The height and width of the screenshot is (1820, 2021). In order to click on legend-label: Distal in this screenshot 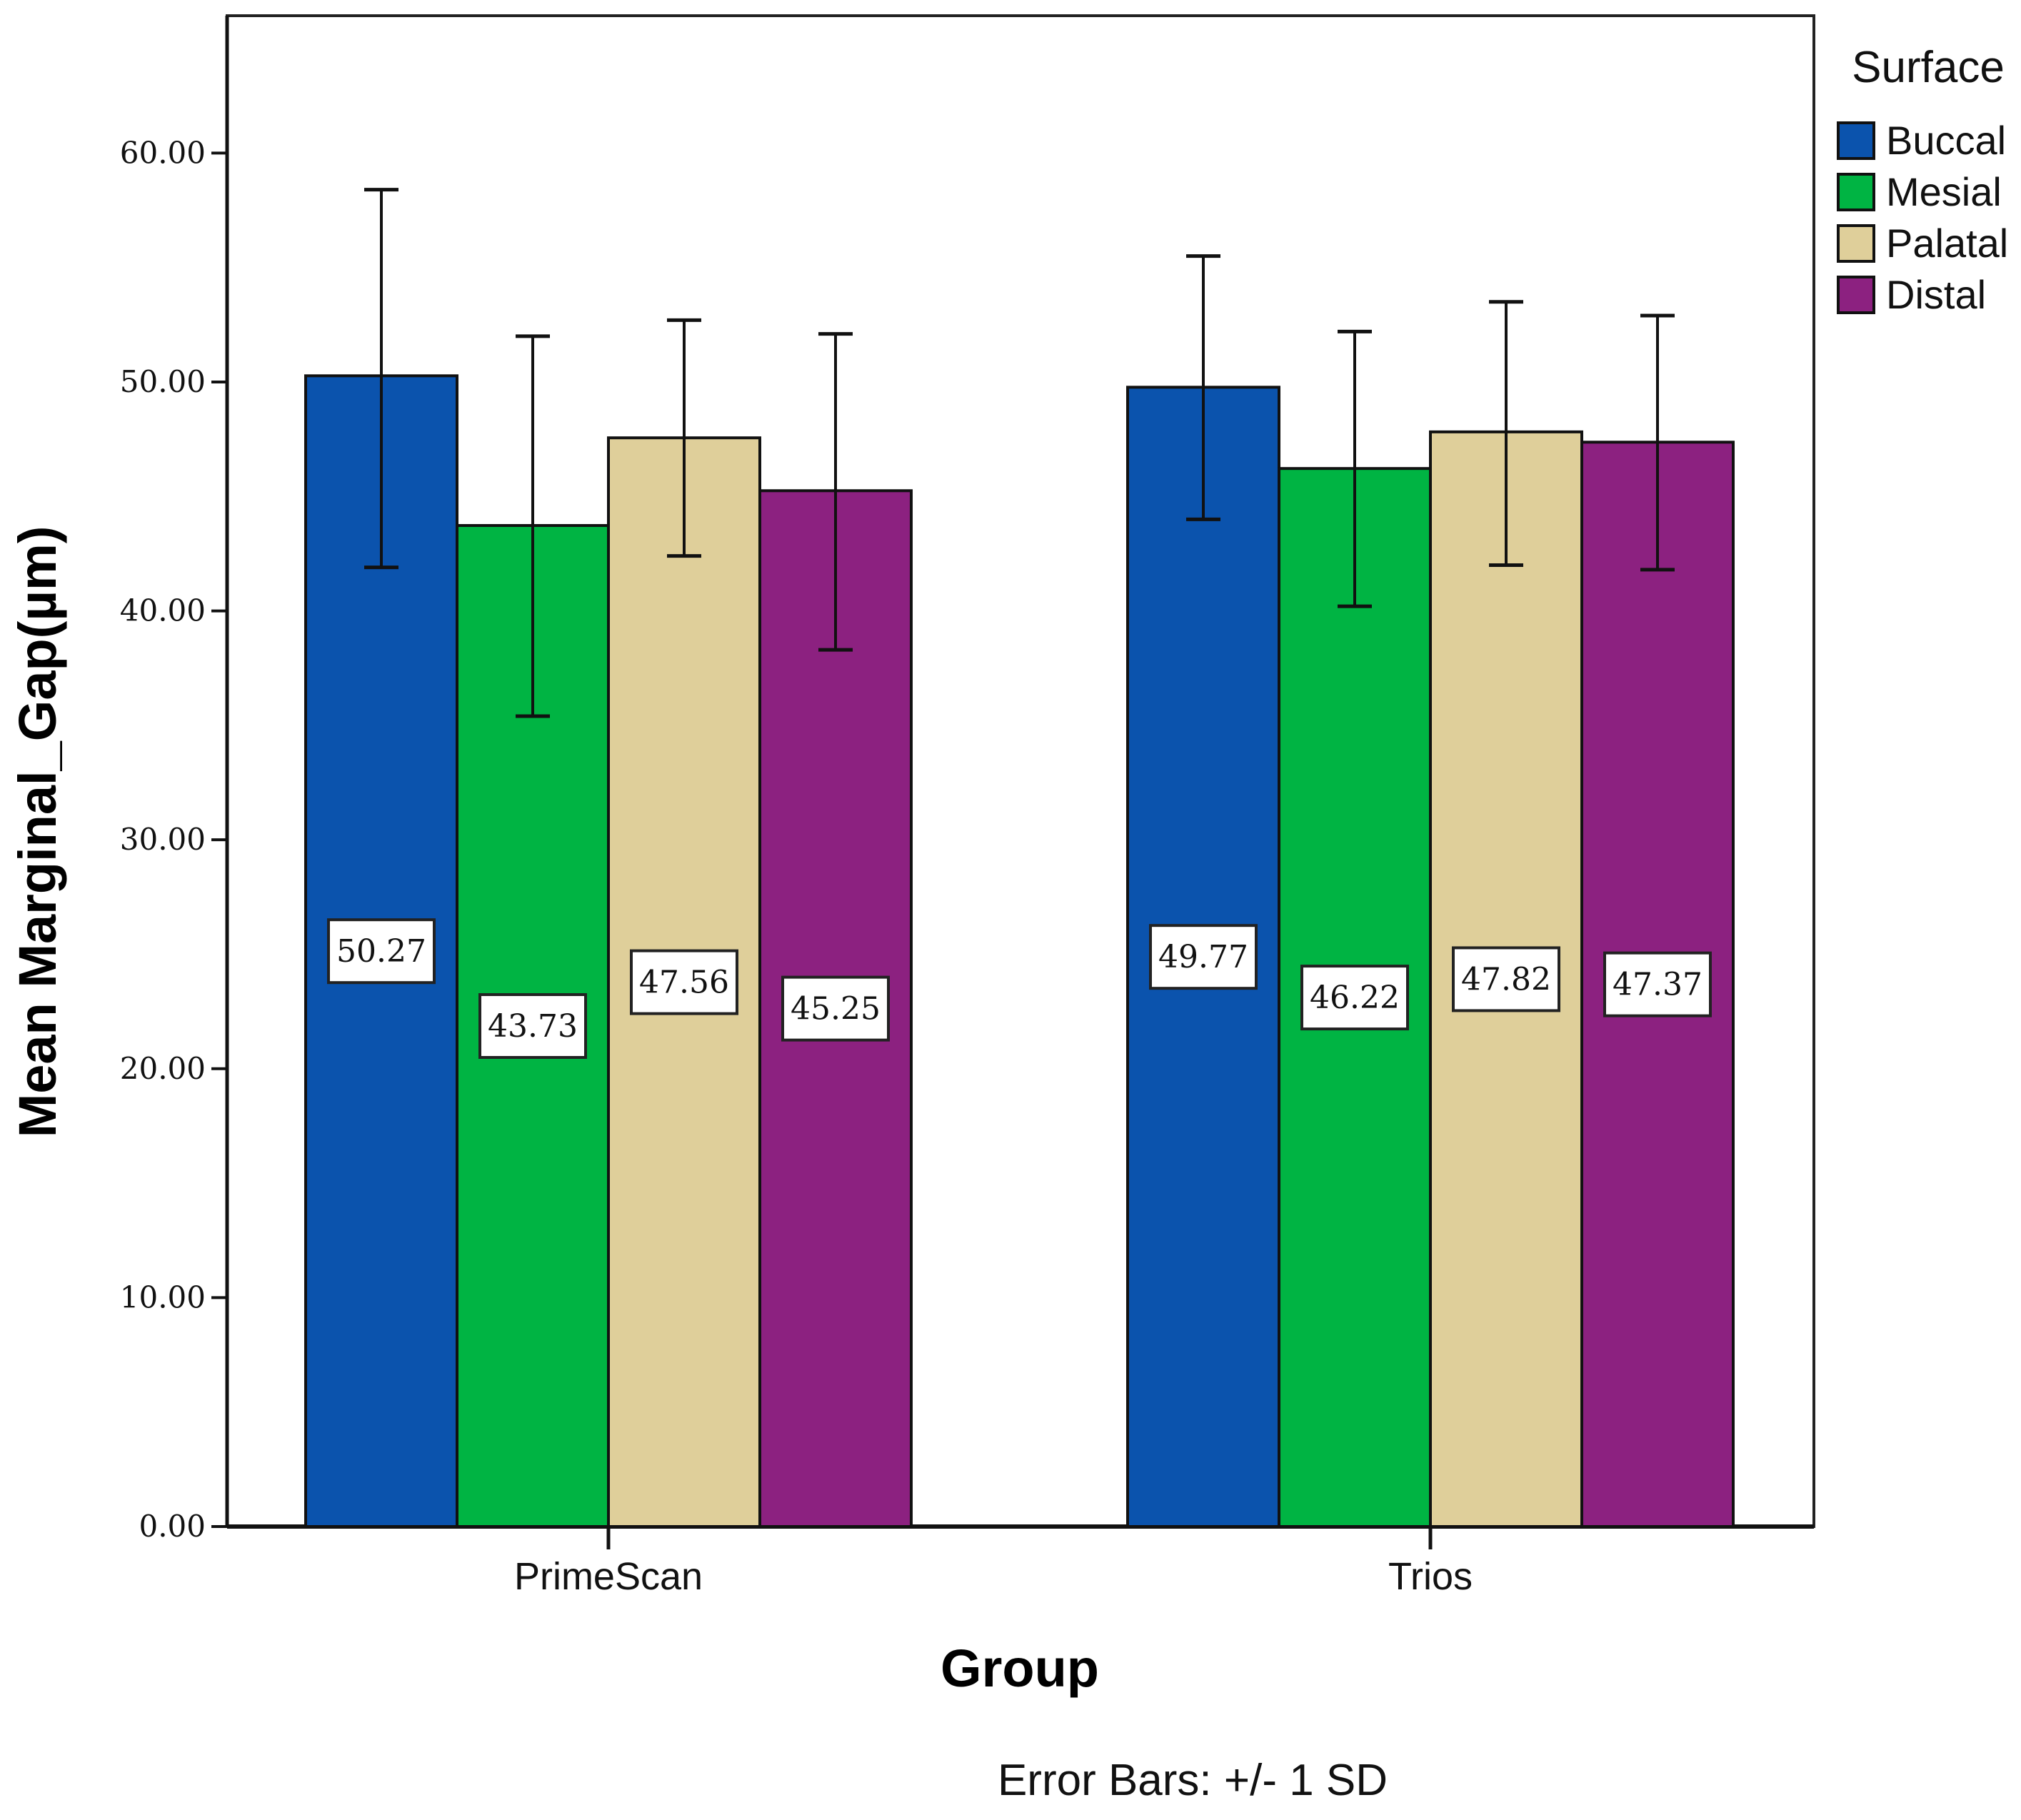, I will do `click(1936, 294)`.